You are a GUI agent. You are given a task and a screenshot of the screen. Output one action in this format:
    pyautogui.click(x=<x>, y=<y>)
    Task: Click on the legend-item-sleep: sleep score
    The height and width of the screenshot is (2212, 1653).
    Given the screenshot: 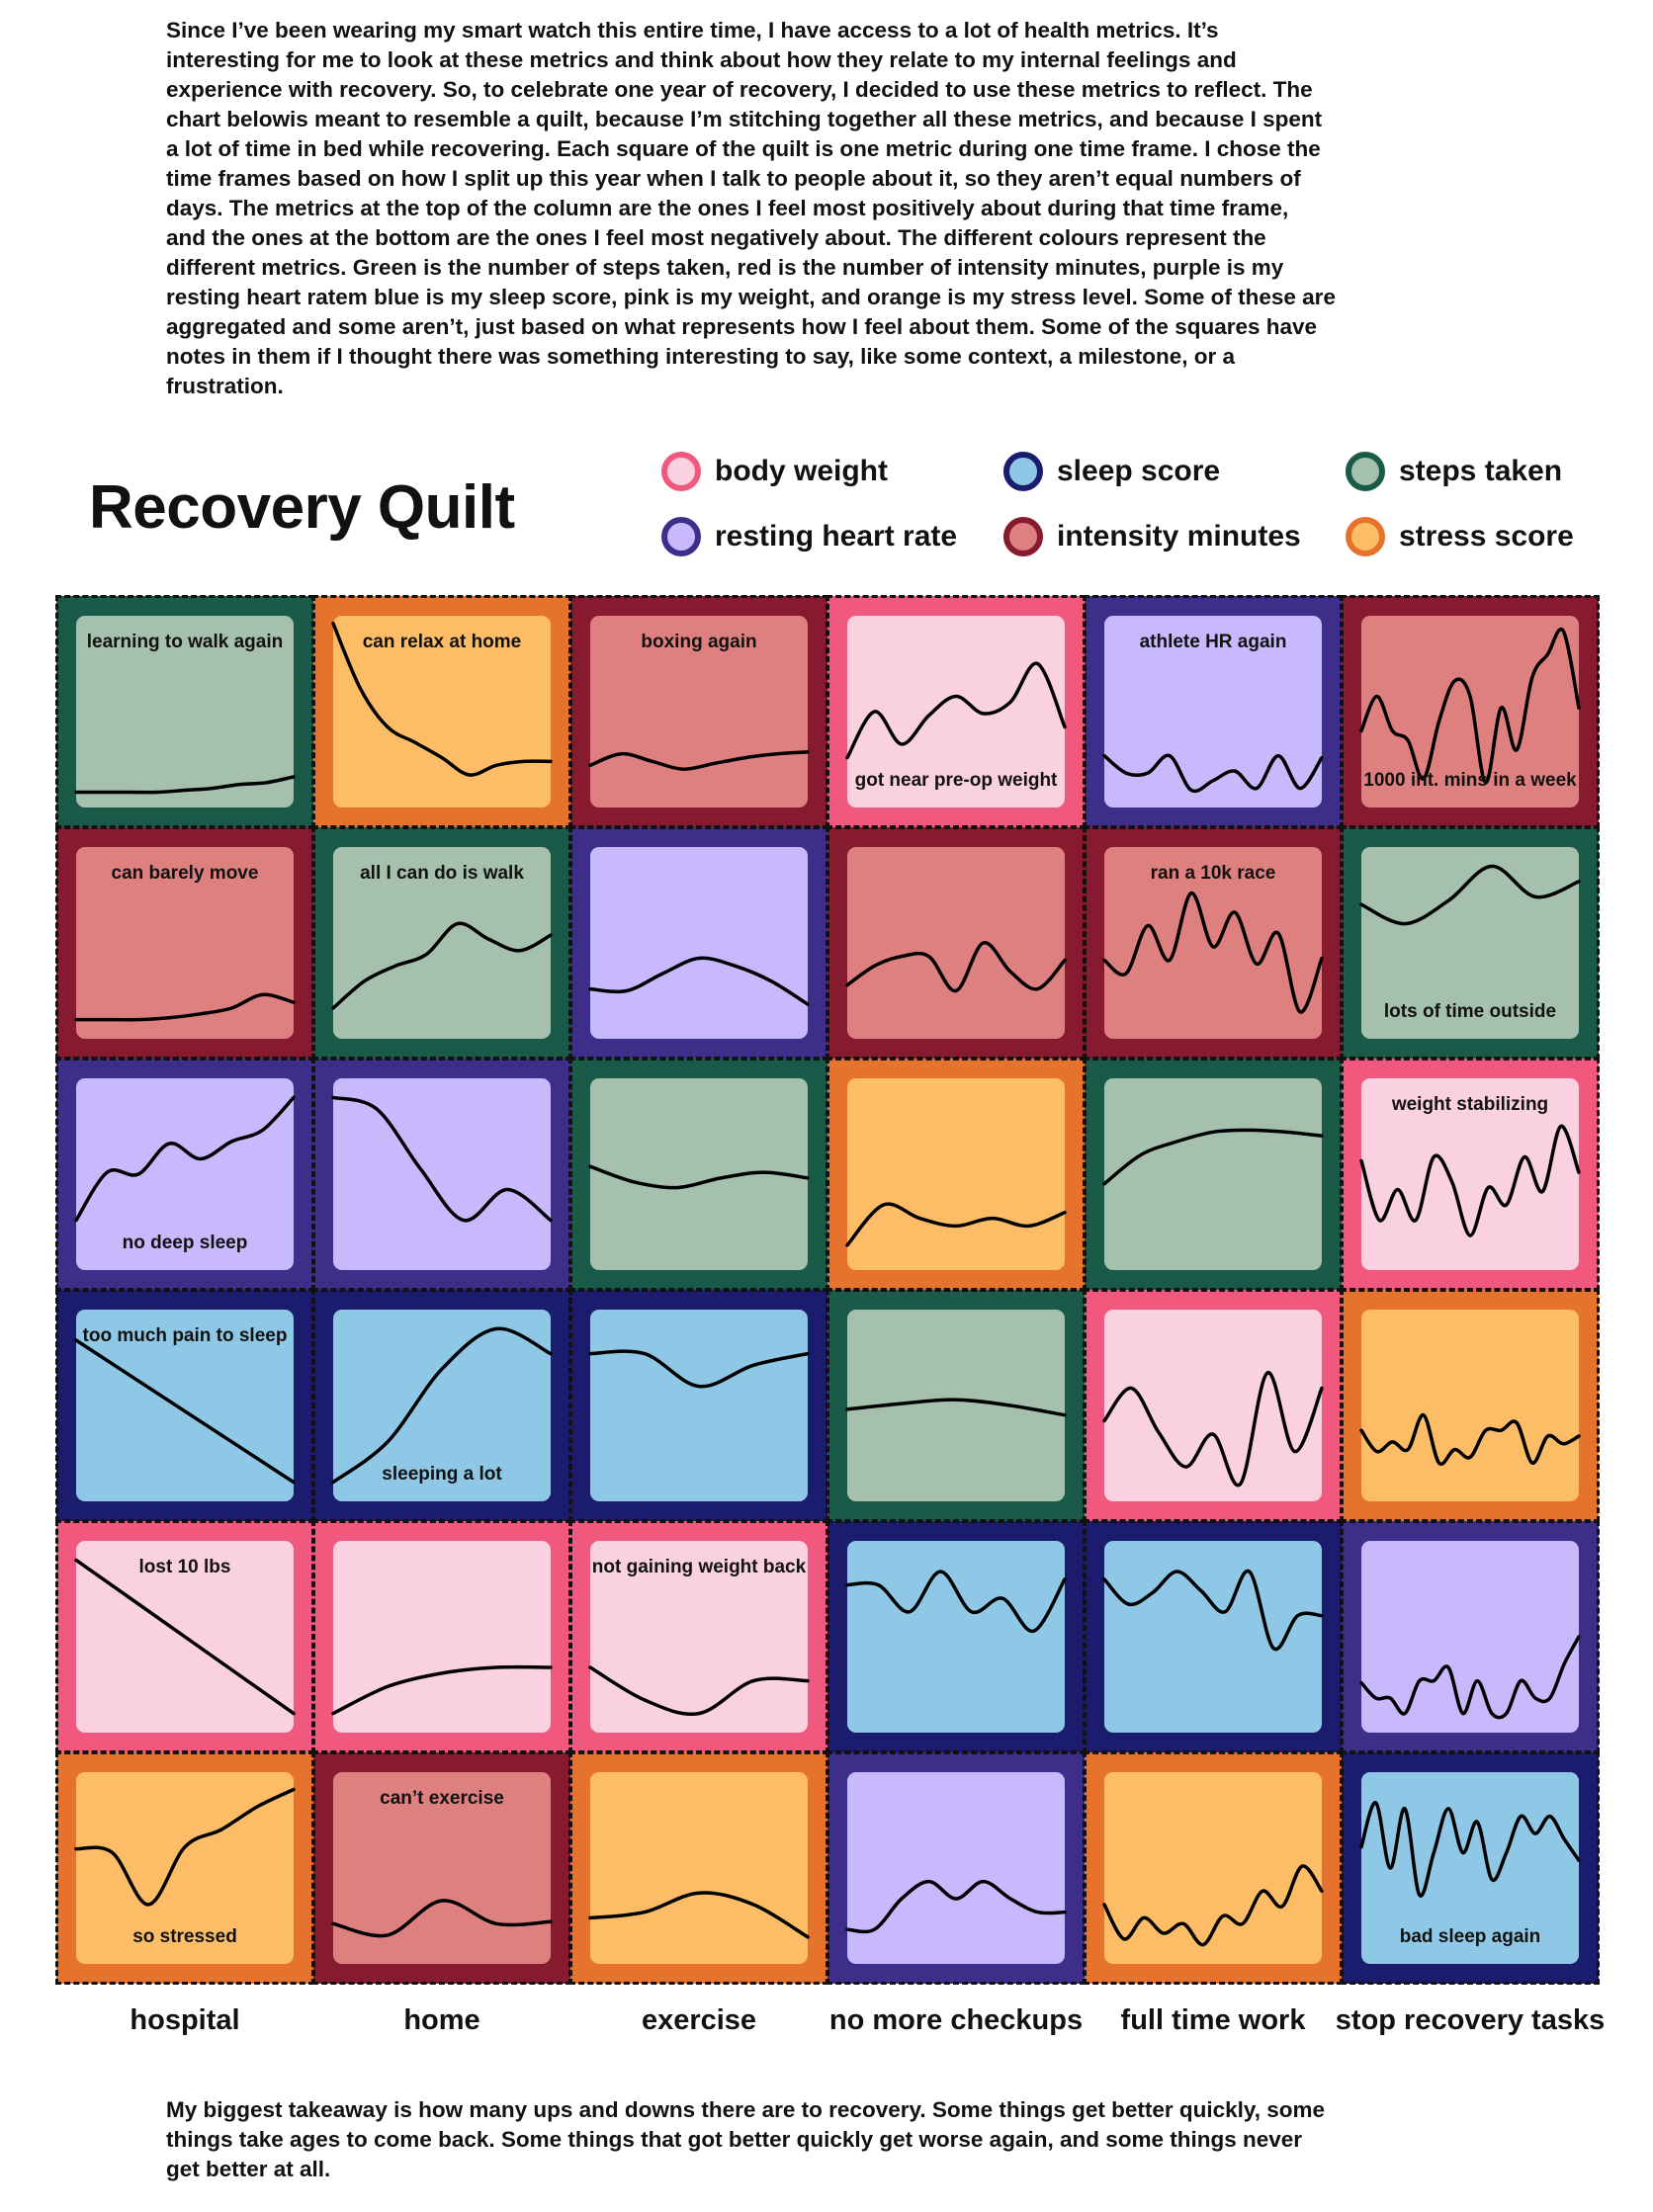 What is the action you would take?
    pyautogui.click(x=1111, y=471)
    